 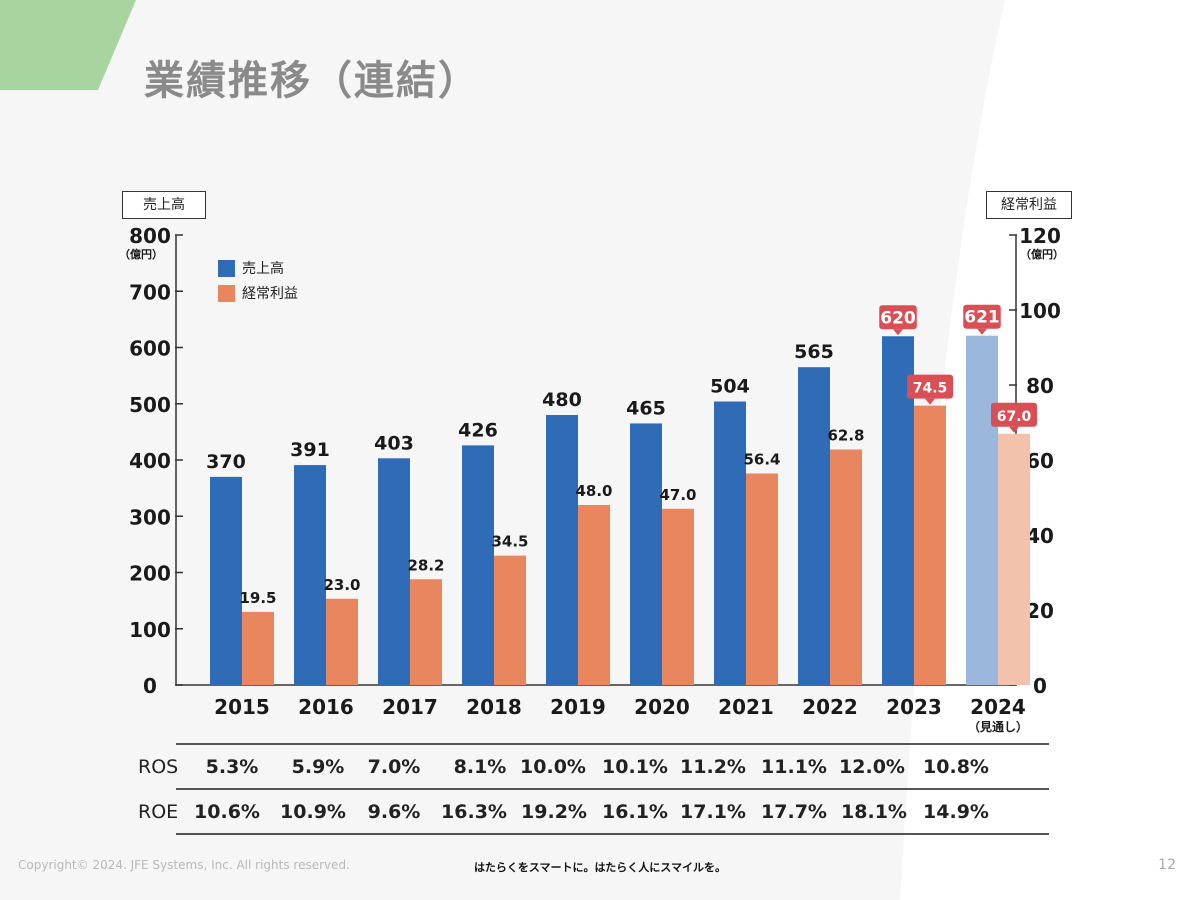 What do you see at coordinates (998, 707) in the screenshot?
I see `x-tick-label: 2024` at bounding box center [998, 707].